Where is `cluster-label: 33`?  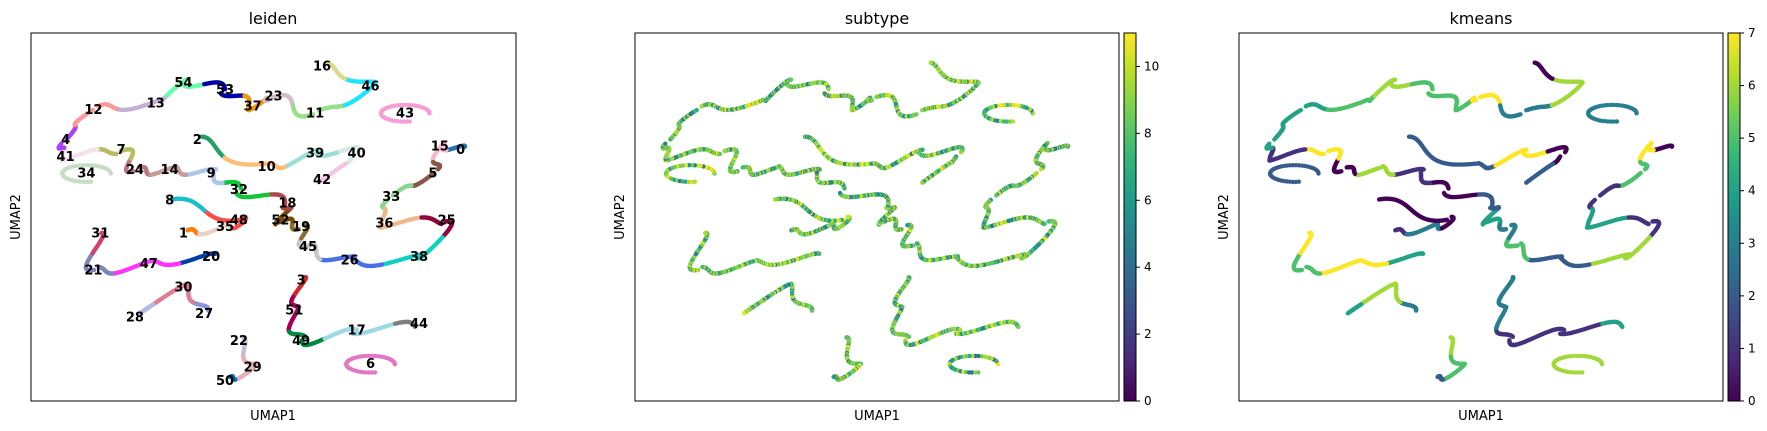 cluster-label: 33 is located at coordinates (391, 197).